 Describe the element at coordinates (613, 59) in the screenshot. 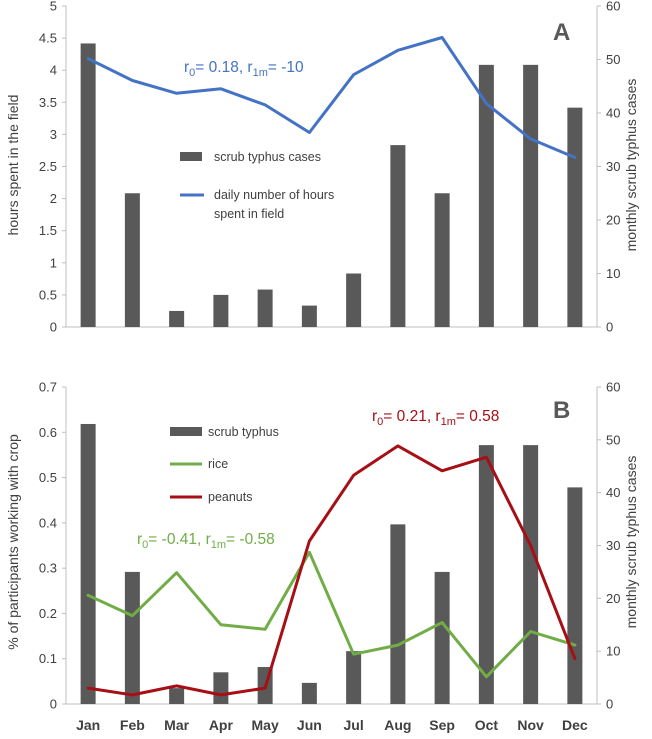

I see `panel-a-right-tick-label: 50` at that location.